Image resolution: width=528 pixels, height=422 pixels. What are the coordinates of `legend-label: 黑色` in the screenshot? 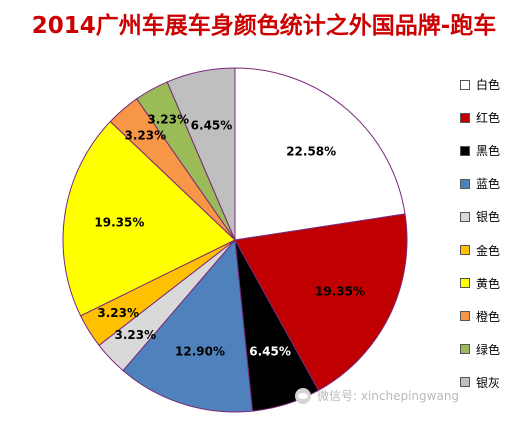 It's located at (488, 151).